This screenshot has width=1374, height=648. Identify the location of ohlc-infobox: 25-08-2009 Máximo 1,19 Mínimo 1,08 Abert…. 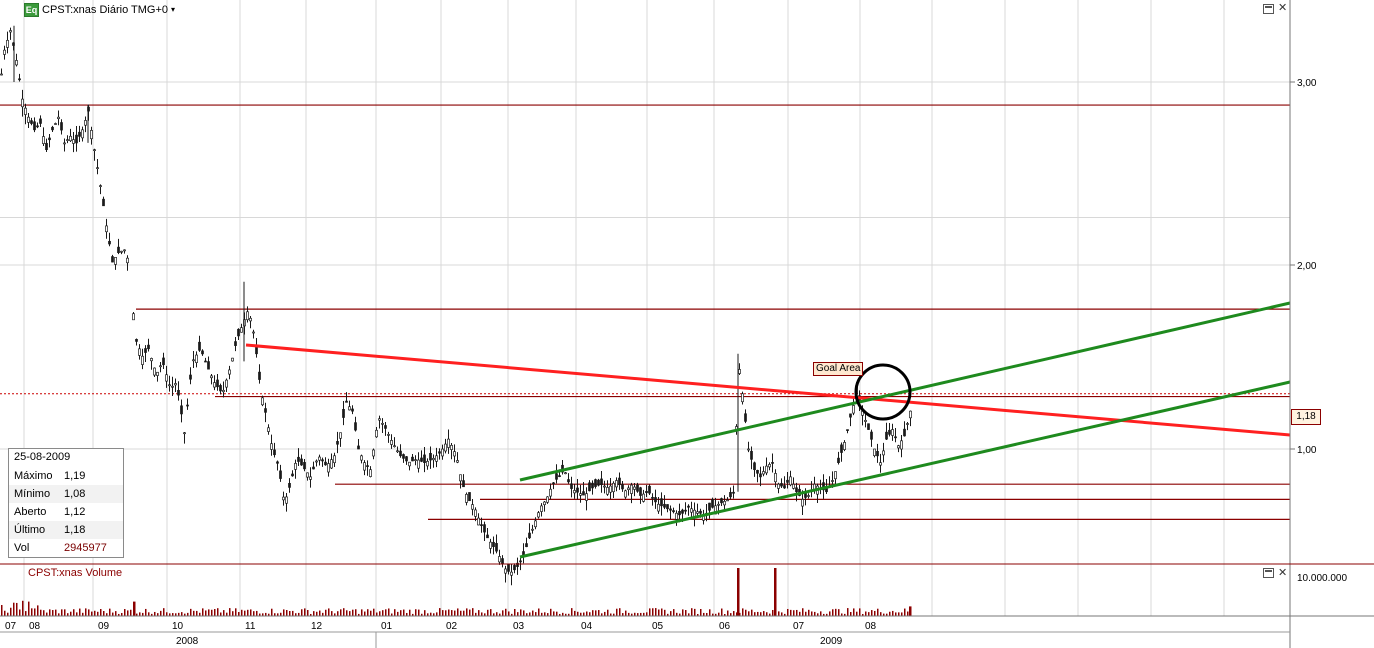
(66, 503).